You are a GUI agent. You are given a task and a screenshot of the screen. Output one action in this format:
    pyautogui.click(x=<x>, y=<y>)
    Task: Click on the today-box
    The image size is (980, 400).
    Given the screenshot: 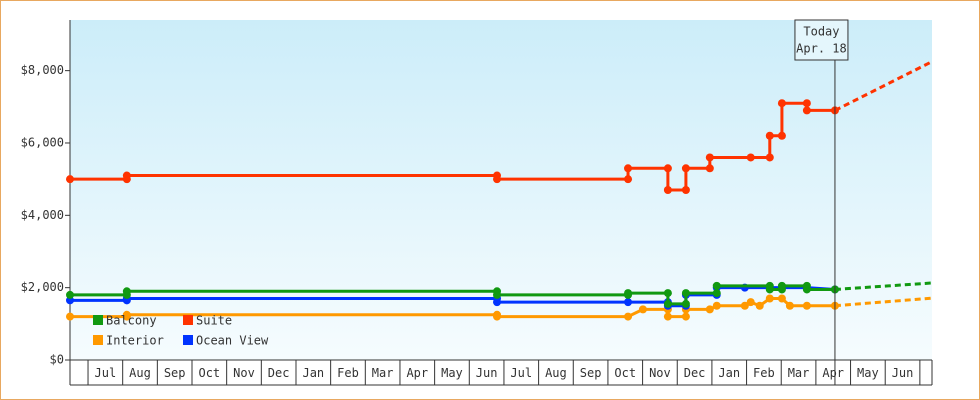 What is the action you would take?
    pyautogui.click(x=821, y=40)
    